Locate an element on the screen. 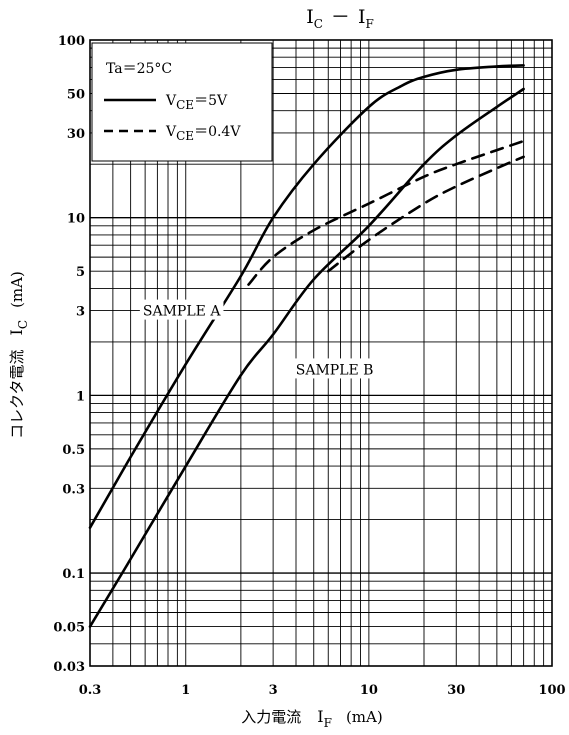 The height and width of the screenshot is (735, 569). x-axis-label: 入力電流 IF (mA) is located at coordinates (311, 718).